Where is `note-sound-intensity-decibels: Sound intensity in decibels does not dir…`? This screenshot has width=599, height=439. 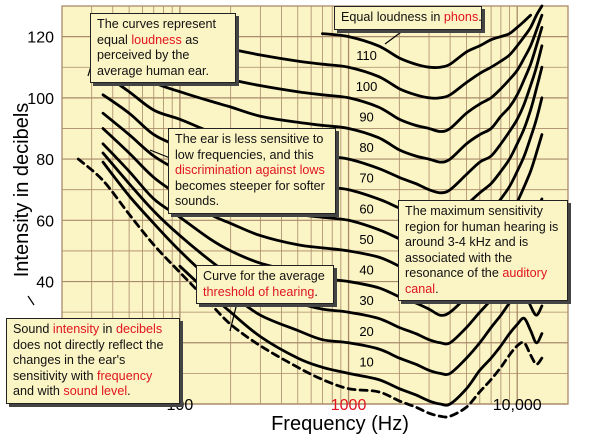
note-sound-intensity-decibels: Sound intensity in decibels does not dir… is located at coordinates (93, 361).